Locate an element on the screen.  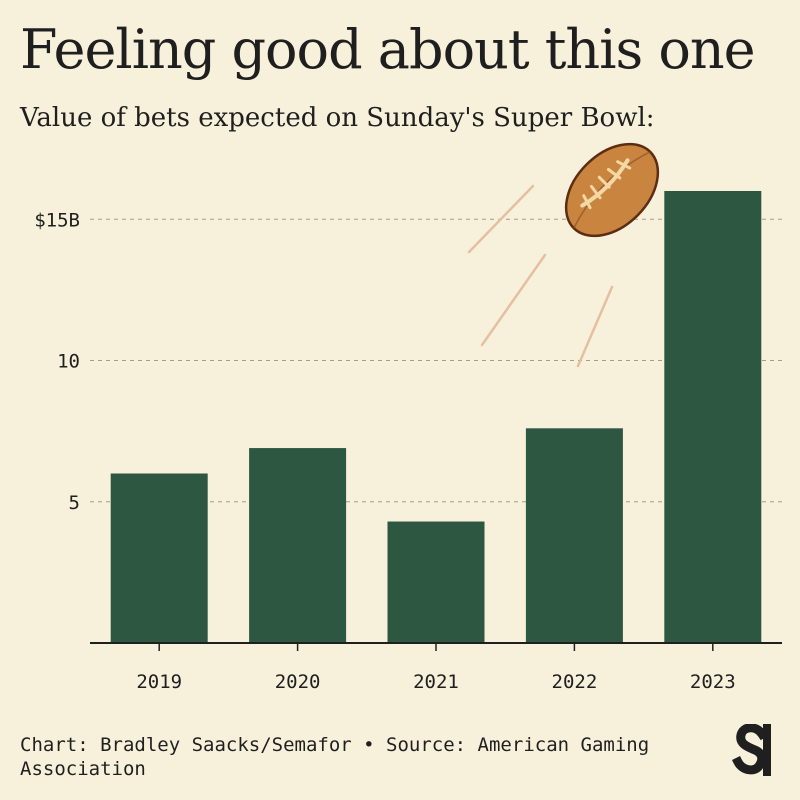
football-icon is located at coordinates (563, 255).